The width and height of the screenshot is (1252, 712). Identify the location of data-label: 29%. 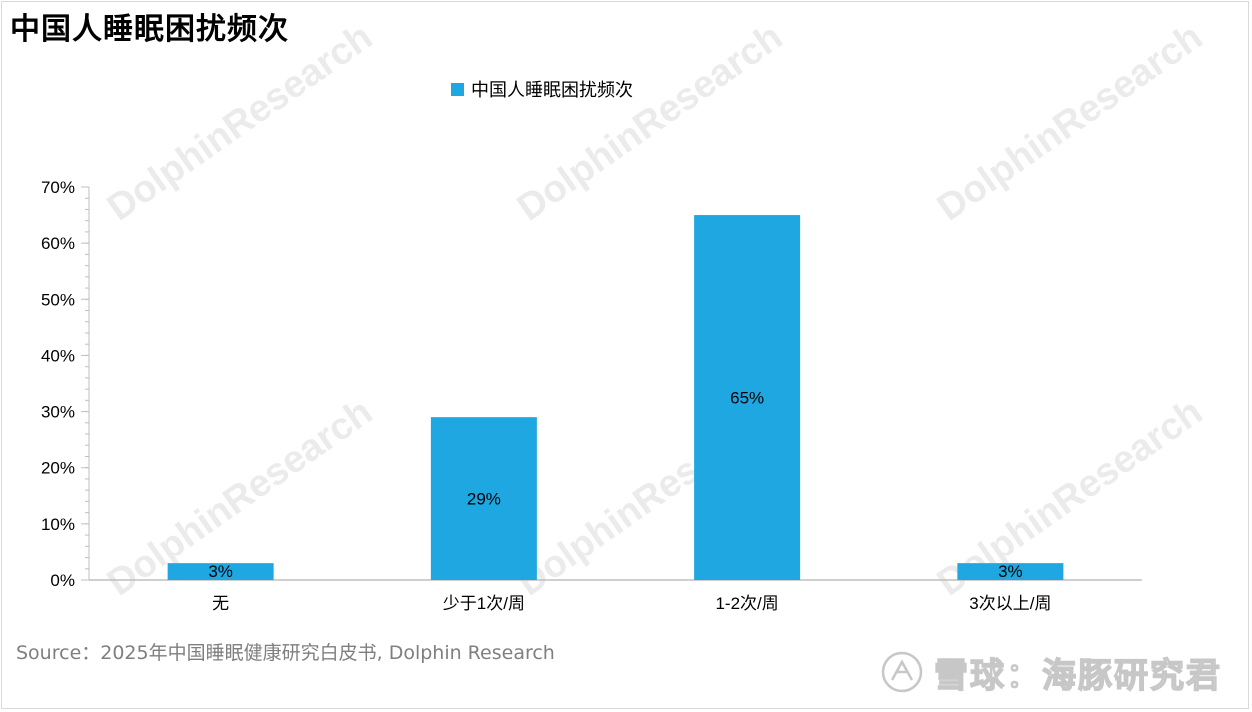
(484, 499).